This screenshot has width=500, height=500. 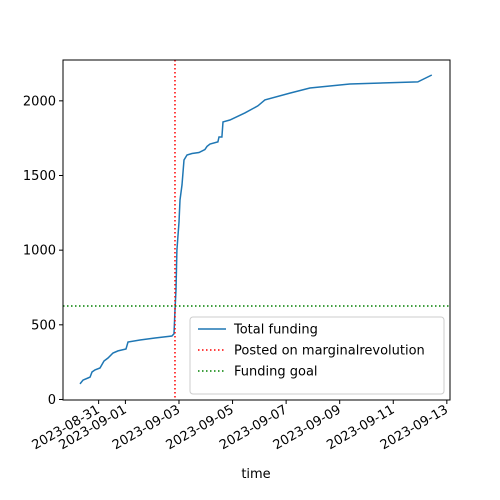 I want to click on legend-box, so click(x=317, y=355).